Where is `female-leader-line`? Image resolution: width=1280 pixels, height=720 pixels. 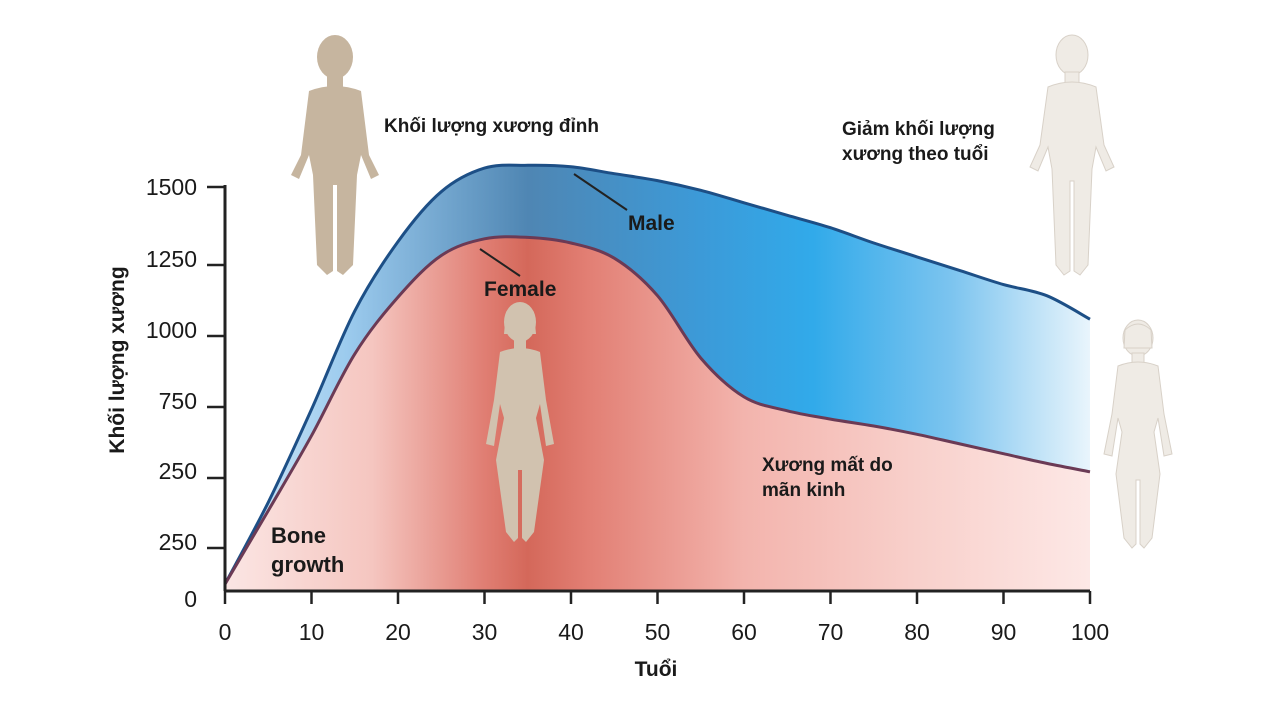 female-leader-line is located at coordinates (500, 262).